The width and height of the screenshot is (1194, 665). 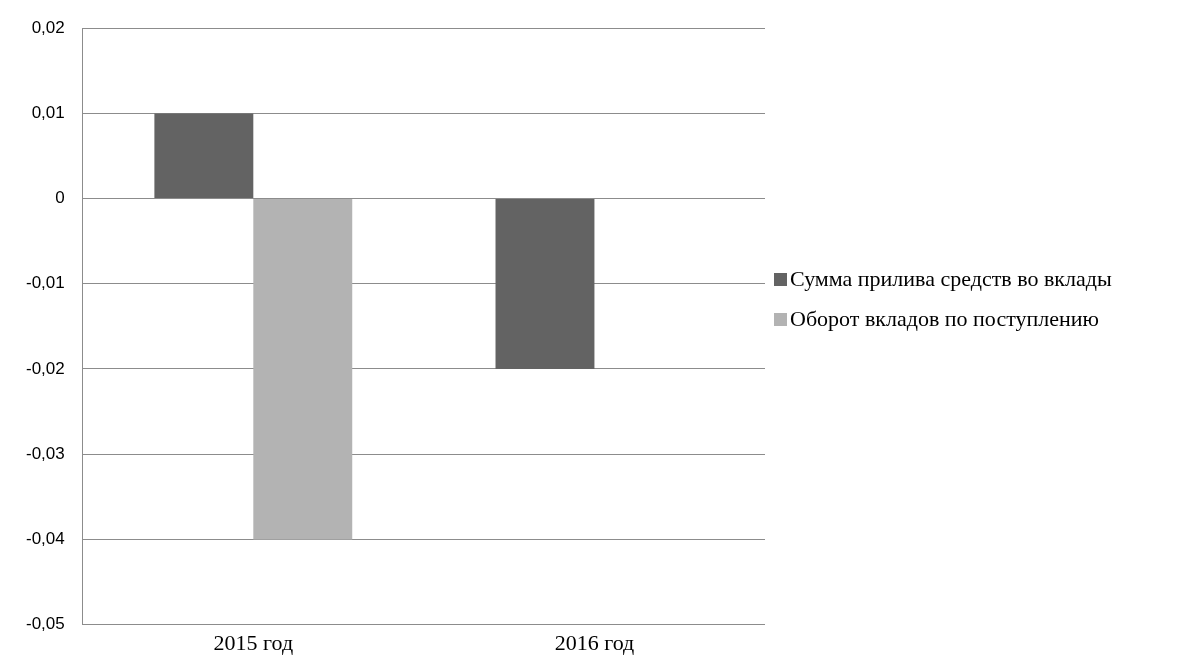 What do you see at coordinates (45, 283) in the screenshot?
I see `y-tick-label: -0,01` at bounding box center [45, 283].